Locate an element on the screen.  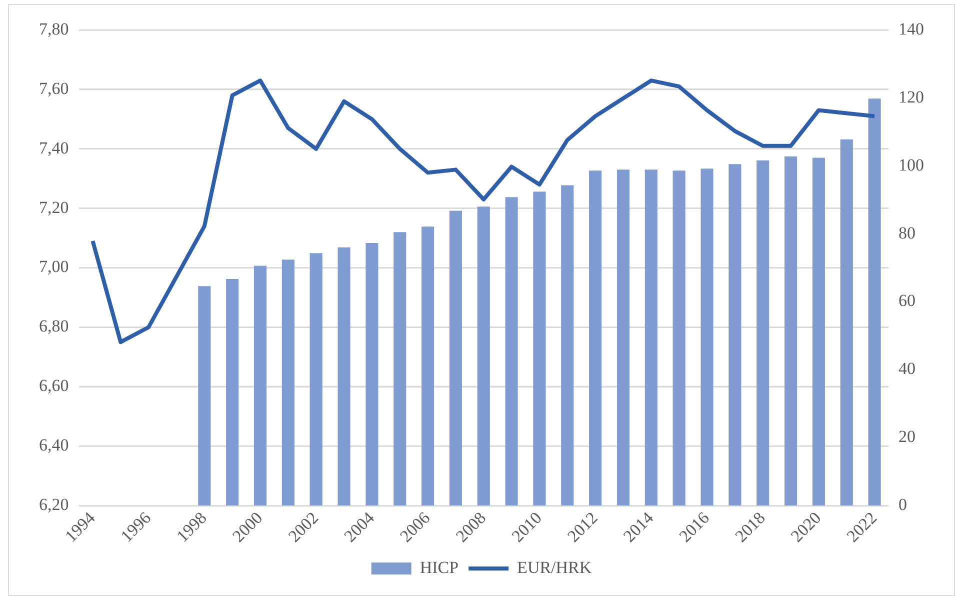
y2-tick-label: 120 is located at coordinates (911, 96).